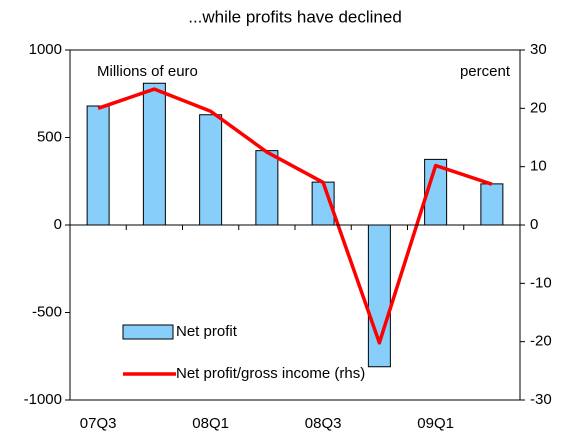 Image resolution: width=571 pixels, height=445 pixels. What do you see at coordinates (47, 311) in the screenshot?
I see `y-tick-label: -500` at bounding box center [47, 311].